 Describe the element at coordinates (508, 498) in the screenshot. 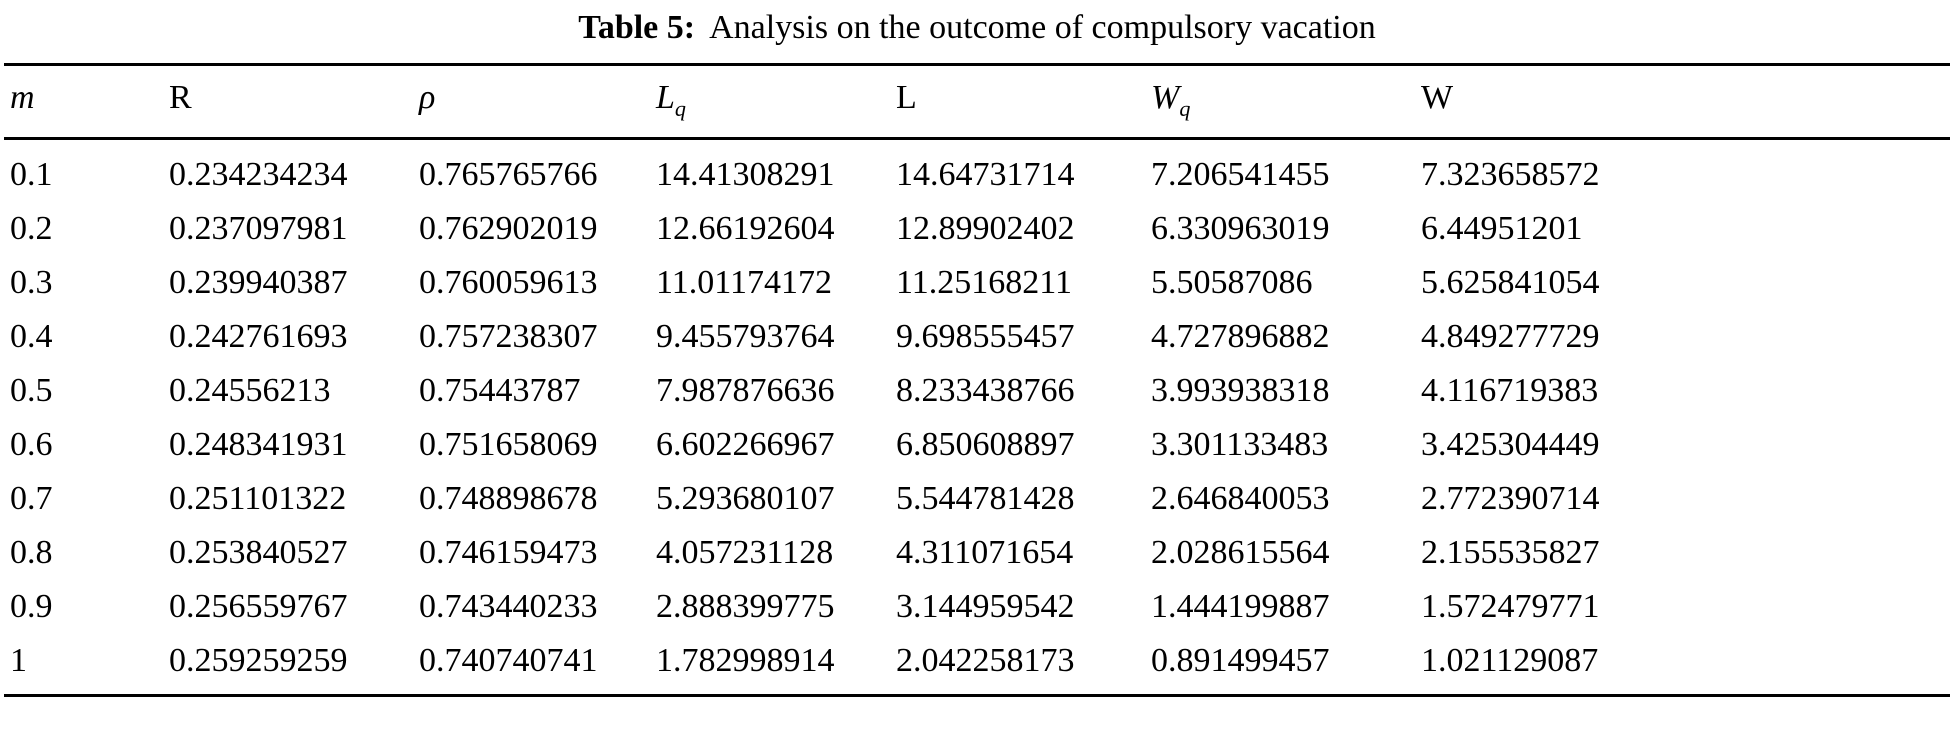

I see `table-cell: 0.748898678` at that location.